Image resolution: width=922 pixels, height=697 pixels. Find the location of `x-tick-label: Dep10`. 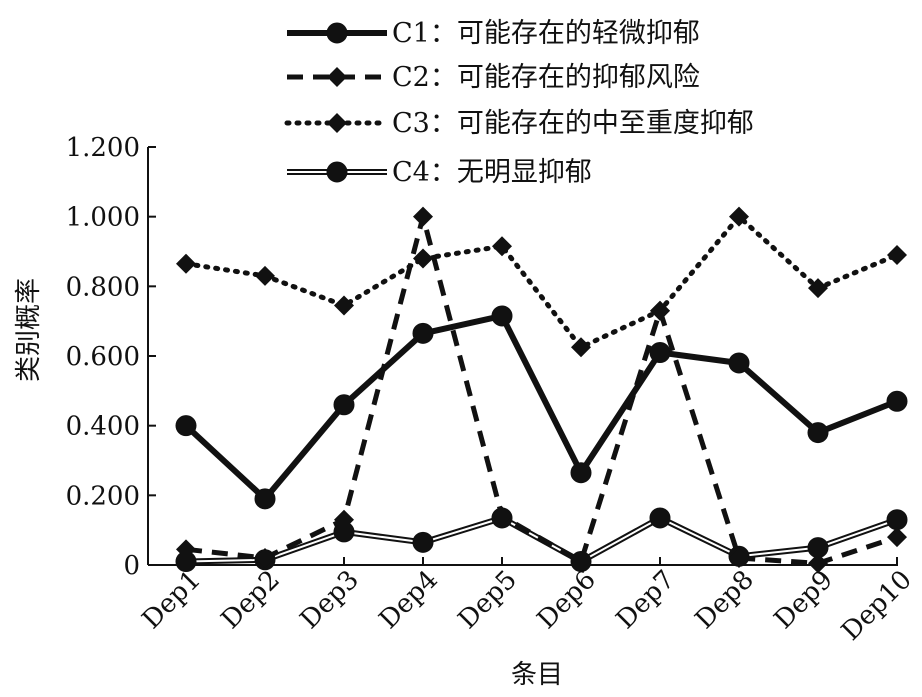

x-tick-label: Dep10 is located at coordinates (877, 606).